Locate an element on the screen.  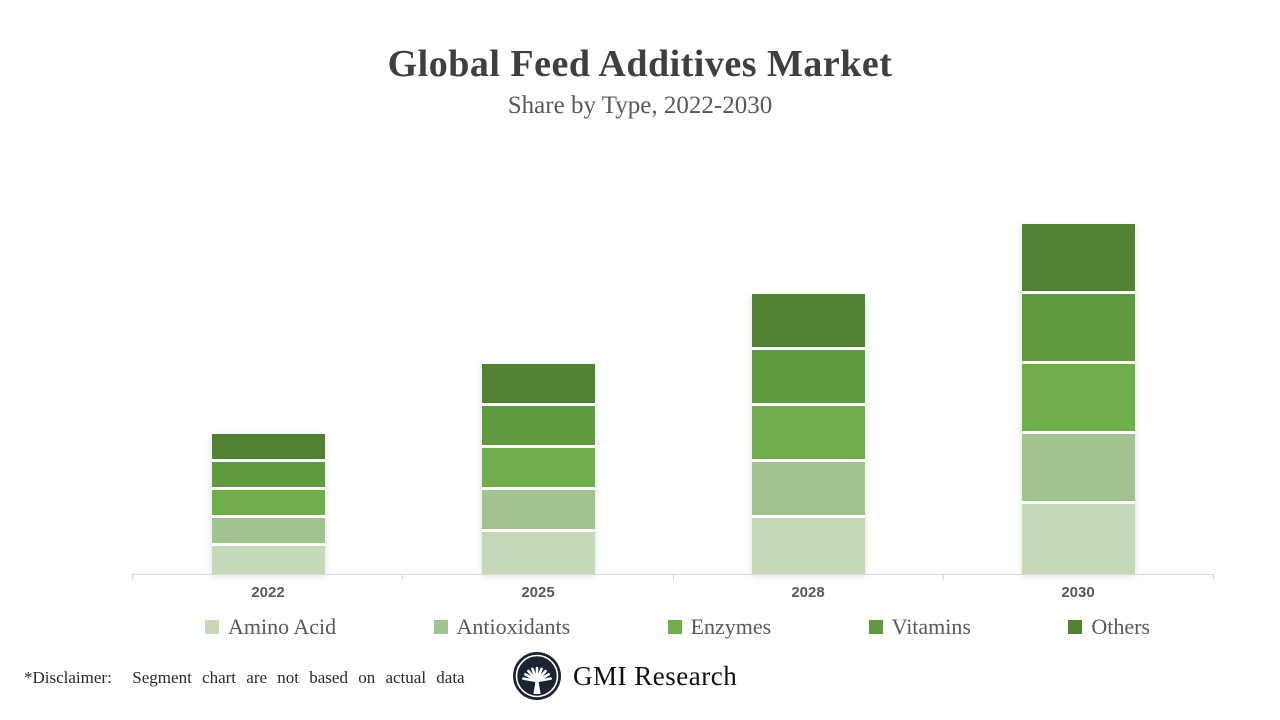
segment-2025-amino-acid is located at coordinates (538, 553).